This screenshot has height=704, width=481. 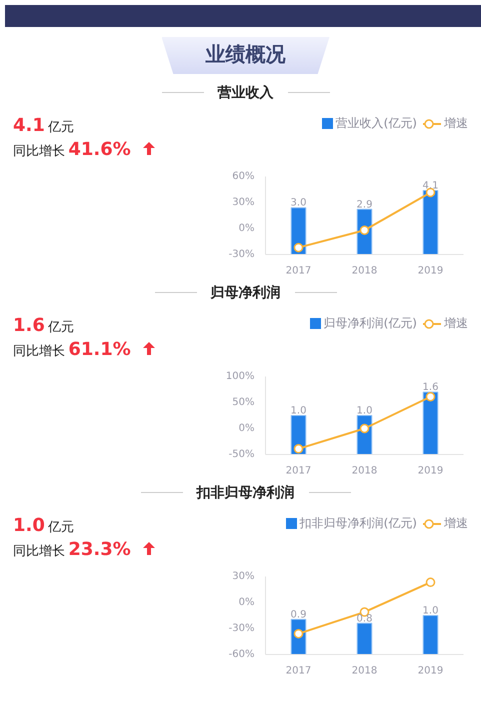 I want to click on legend-label: 营业收入(亿元), so click(x=376, y=123).